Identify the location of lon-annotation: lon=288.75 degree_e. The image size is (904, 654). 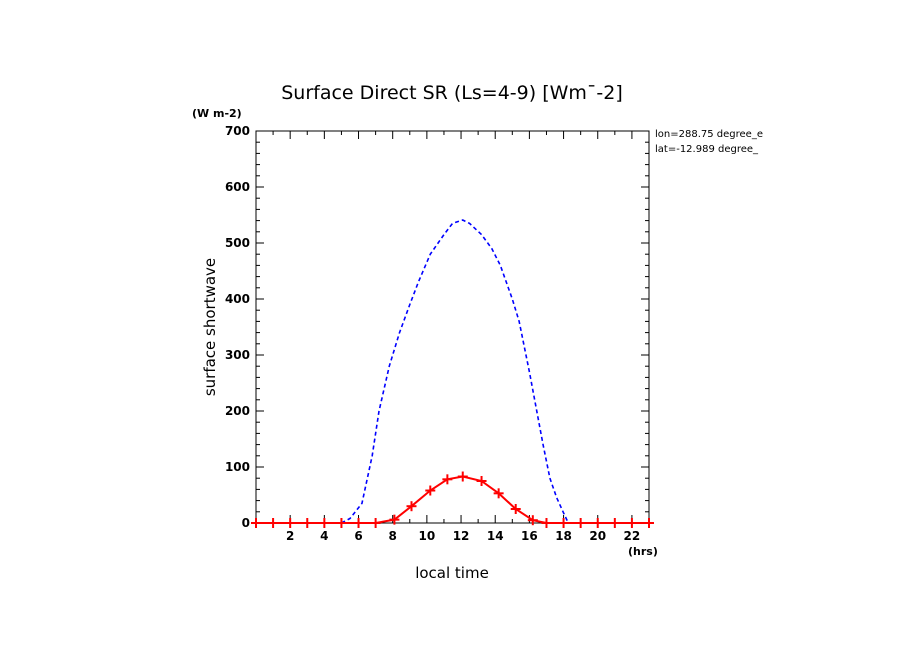
(709, 134).